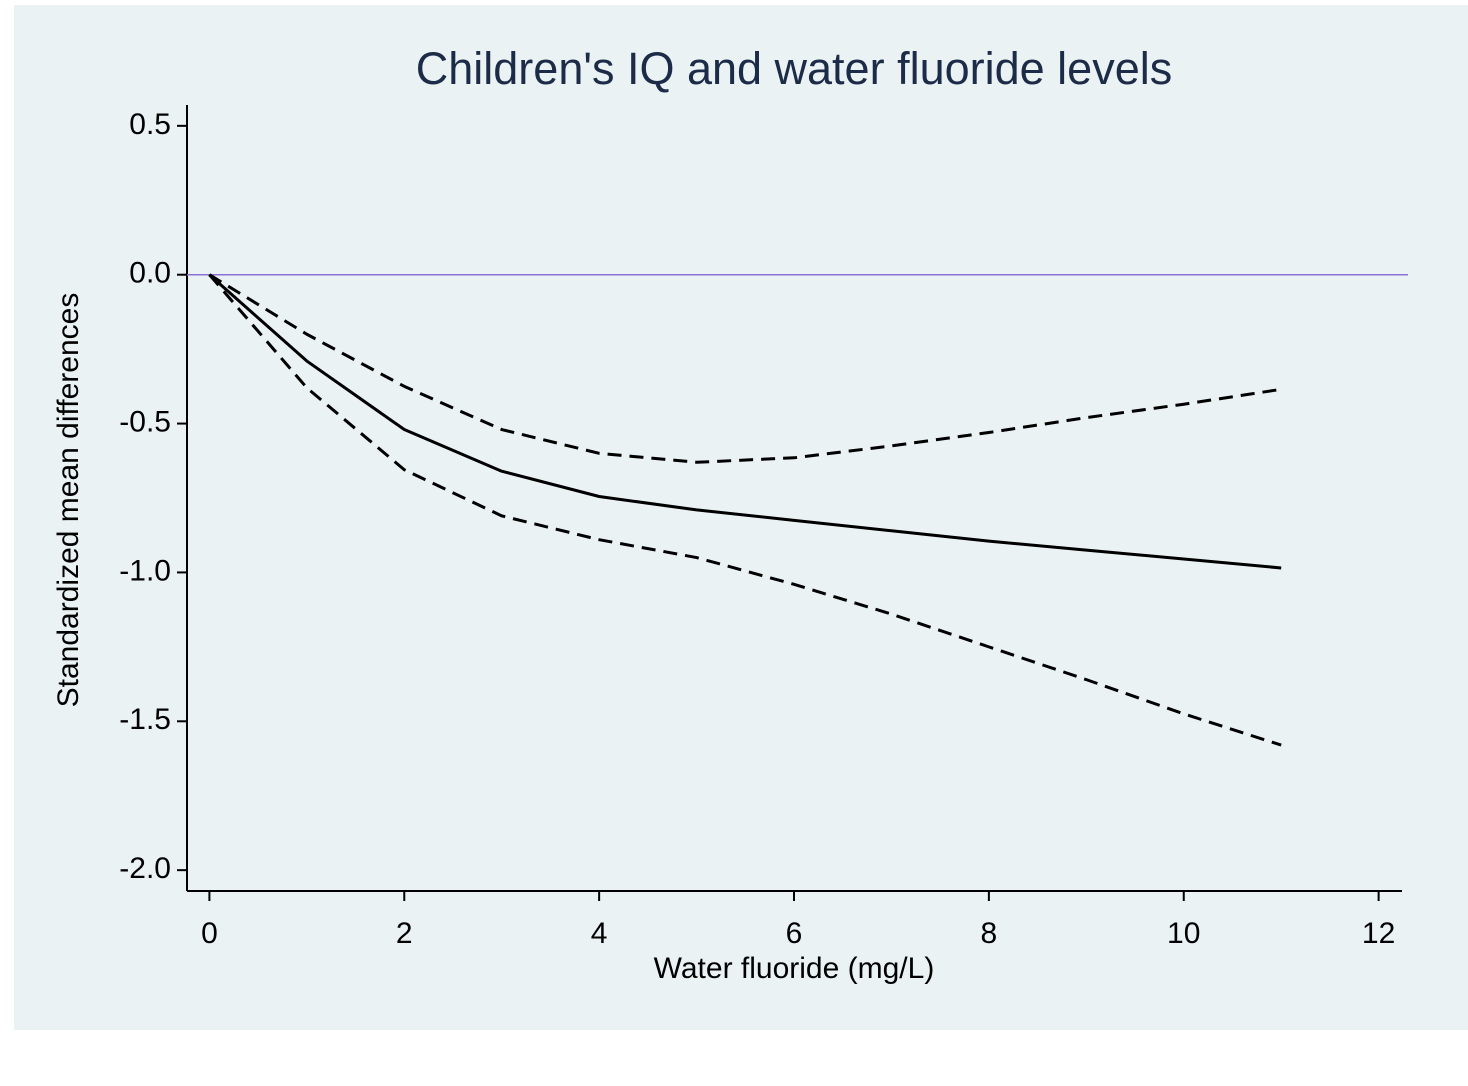 The height and width of the screenshot is (1086, 1468). What do you see at coordinates (150, 124) in the screenshot?
I see `y-tick-label: 0.5` at bounding box center [150, 124].